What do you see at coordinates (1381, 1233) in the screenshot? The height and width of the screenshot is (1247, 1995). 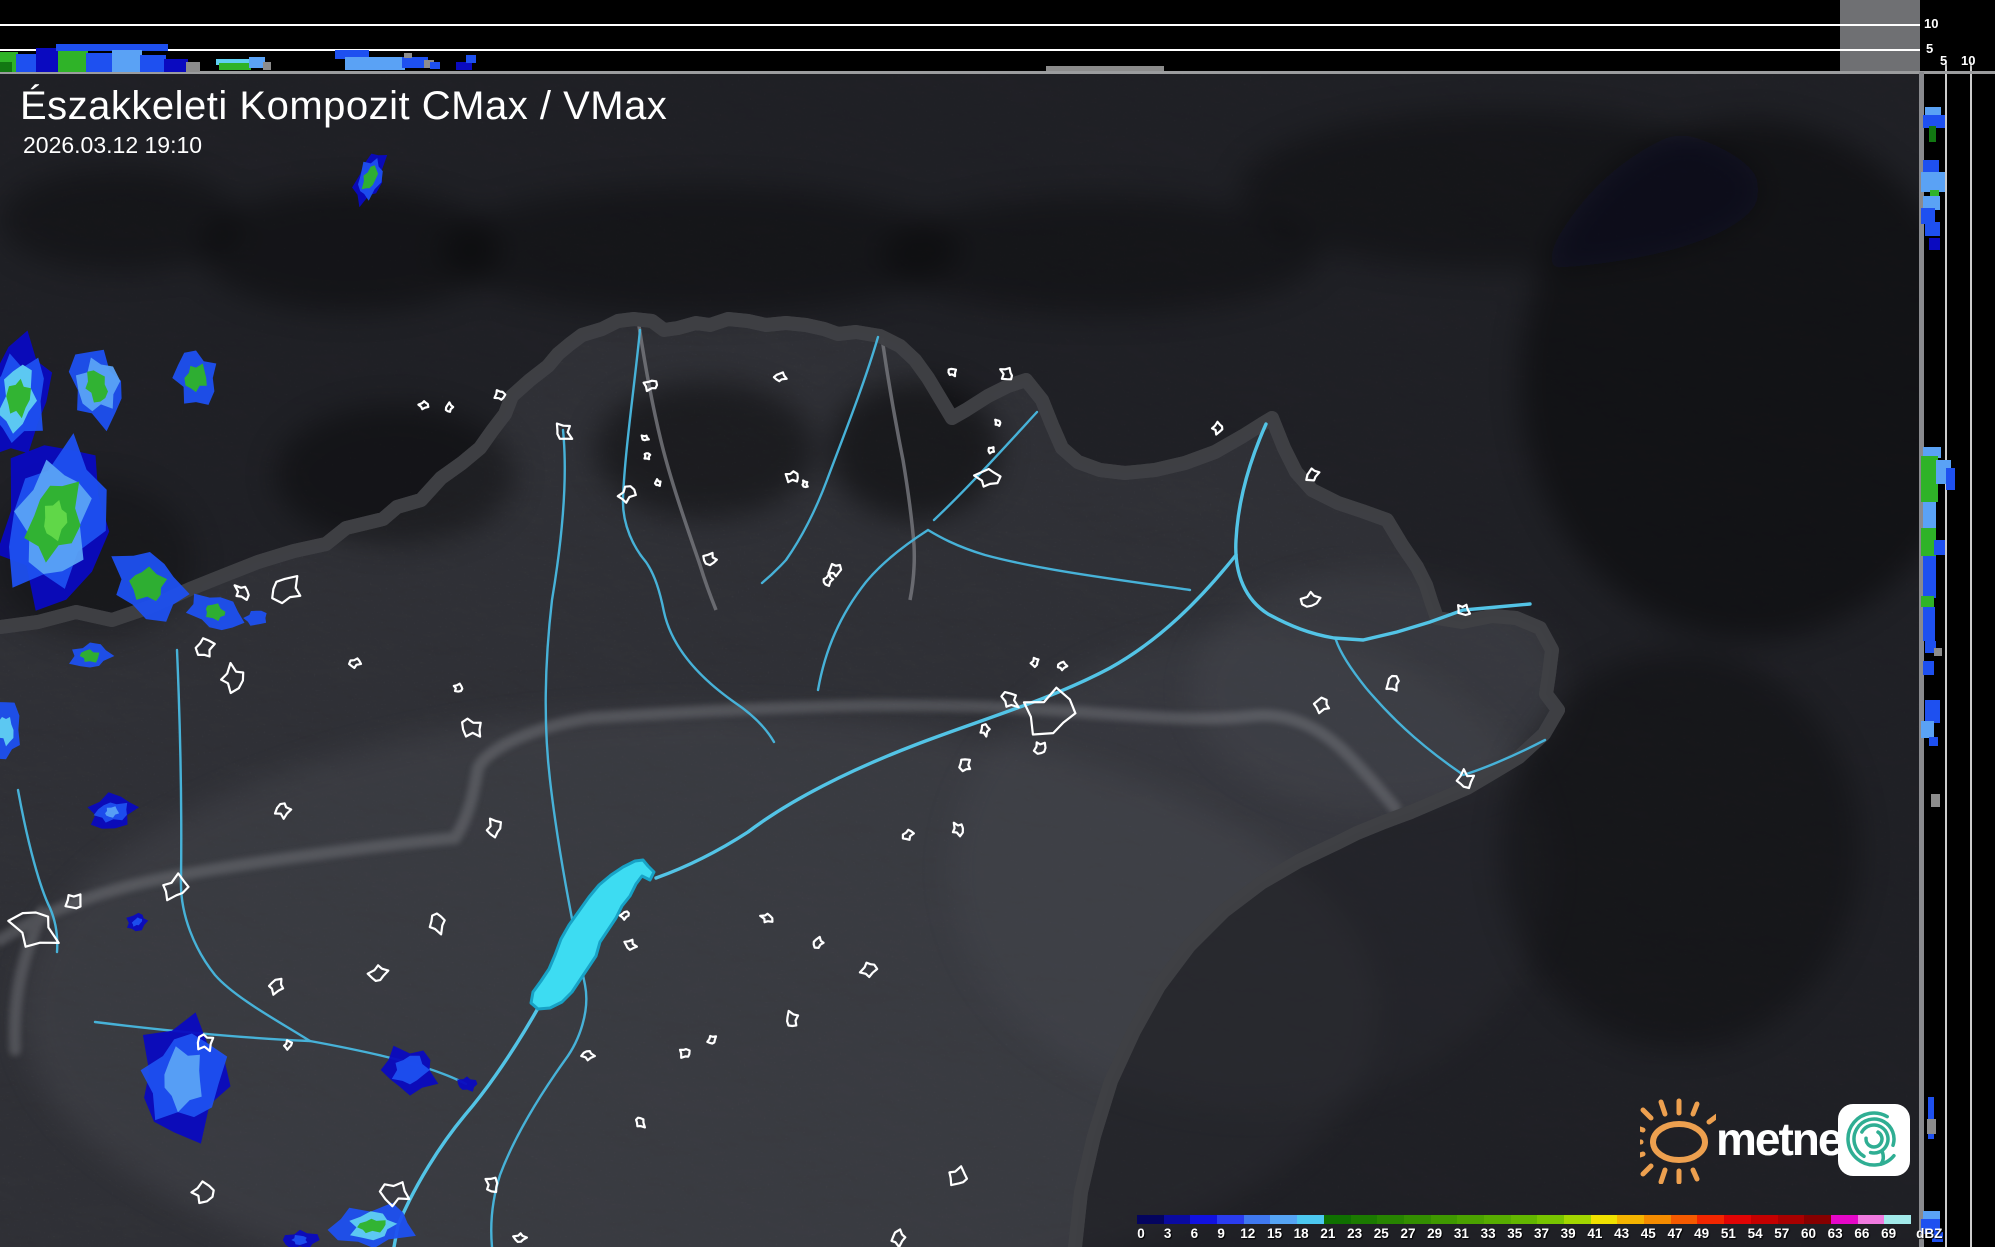 I see `colorbar-tick-label: 25` at bounding box center [1381, 1233].